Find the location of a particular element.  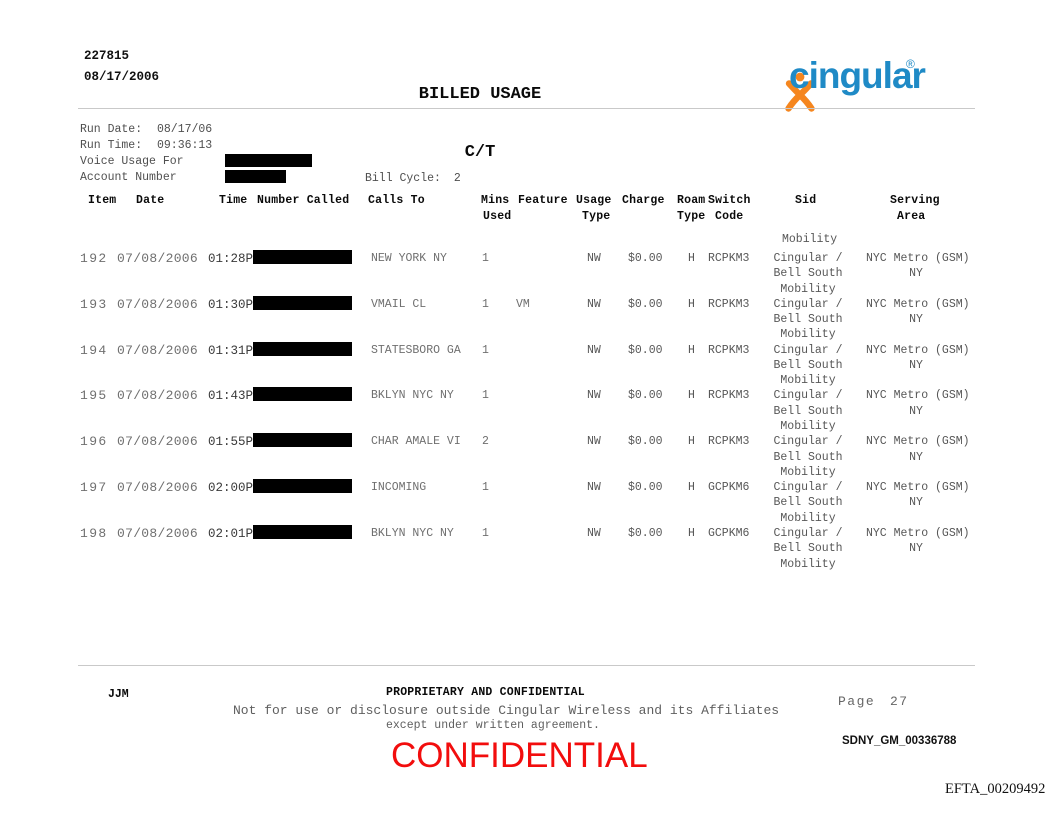

document-date: 08/17/2006 is located at coordinates (122, 77).